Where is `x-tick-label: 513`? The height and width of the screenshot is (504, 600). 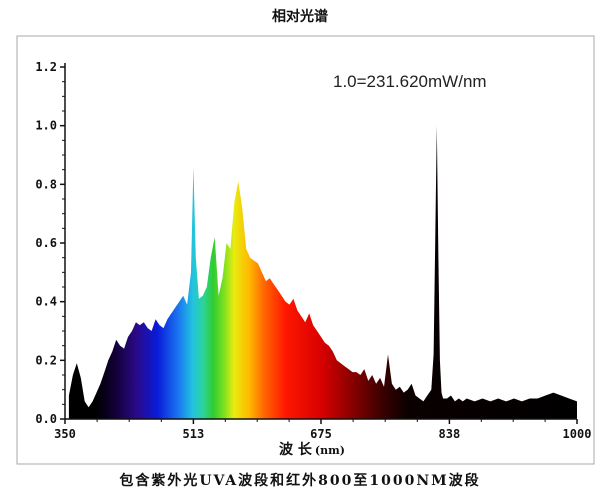
x-tick-label: 513 is located at coordinates (194, 434).